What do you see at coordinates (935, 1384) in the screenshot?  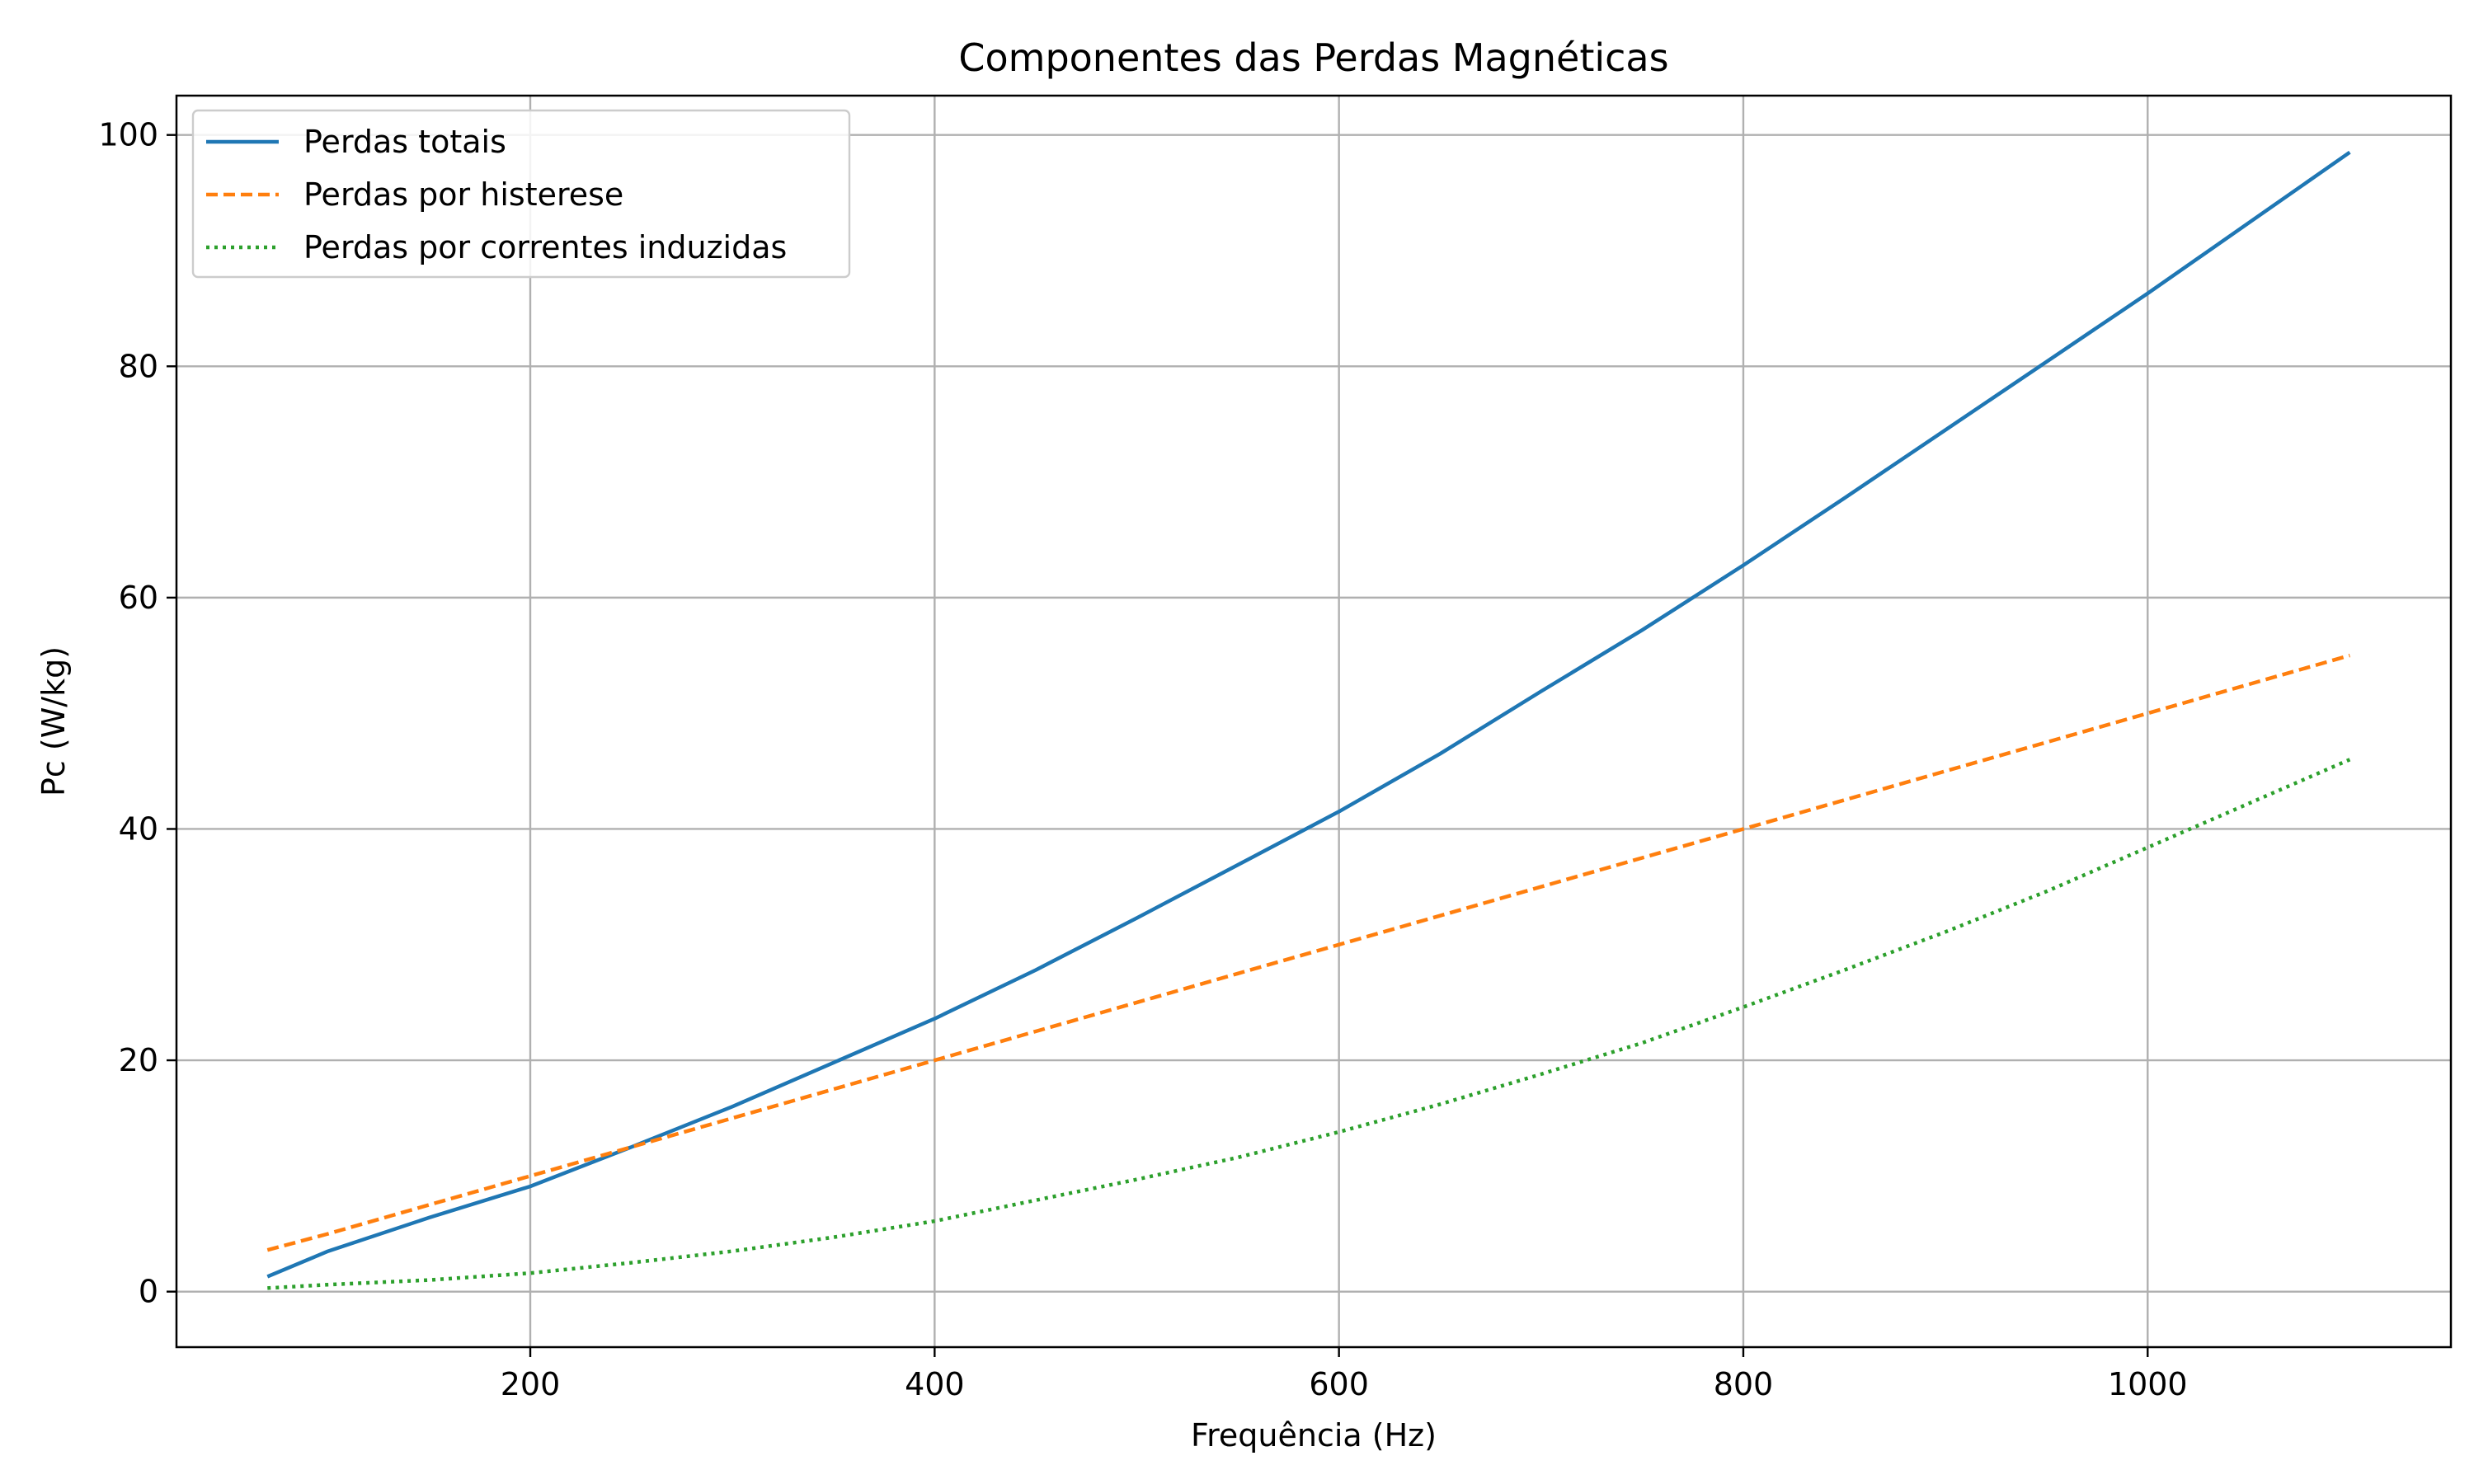 I see `x-tick-label: 400` at bounding box center [935, 1384].